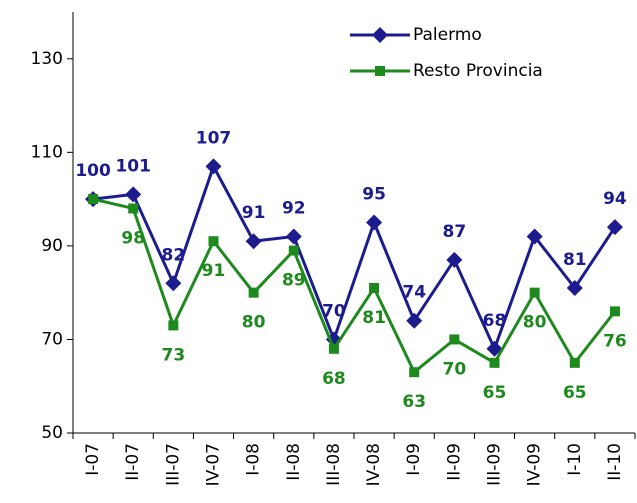 The height and width of the screenshot is (503, 637). What do you see at coordinates (478, 71) in the screenshot?
I see `legend-label: Resto Provincia` at bounding box center [478, 71].